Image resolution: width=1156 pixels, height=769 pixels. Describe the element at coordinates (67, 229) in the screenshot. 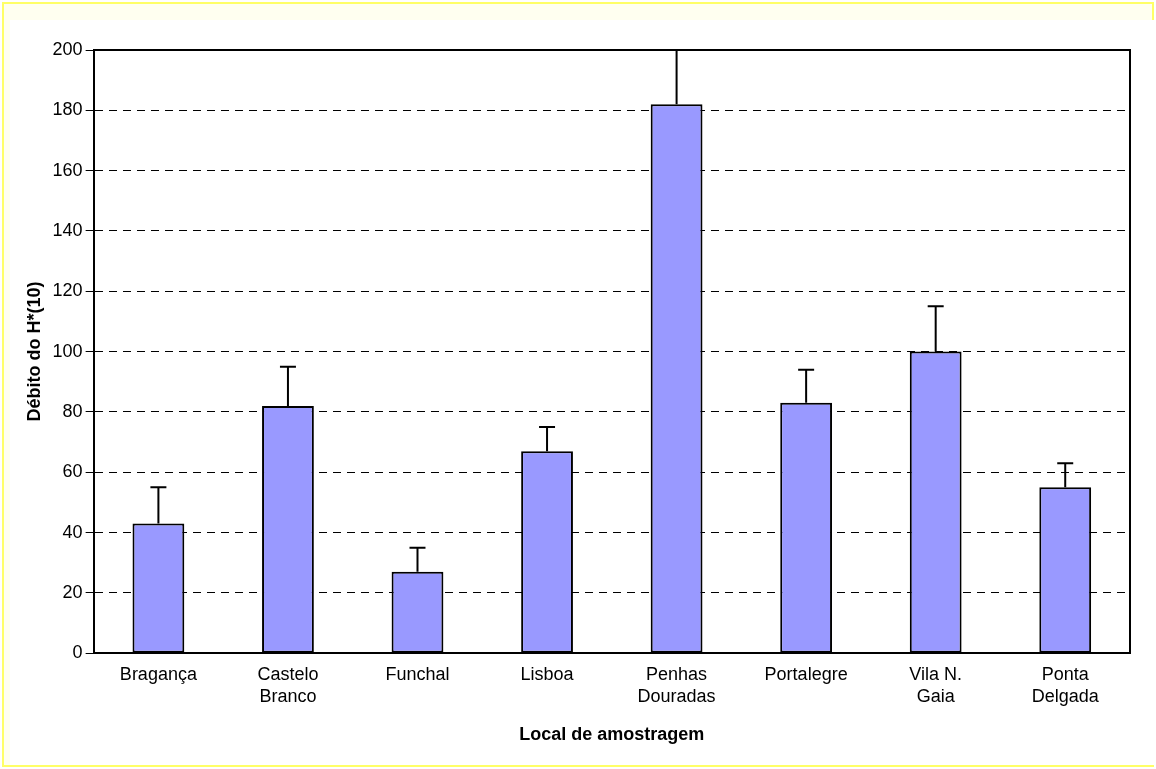

I see `y-tick-label: 140` at that location.